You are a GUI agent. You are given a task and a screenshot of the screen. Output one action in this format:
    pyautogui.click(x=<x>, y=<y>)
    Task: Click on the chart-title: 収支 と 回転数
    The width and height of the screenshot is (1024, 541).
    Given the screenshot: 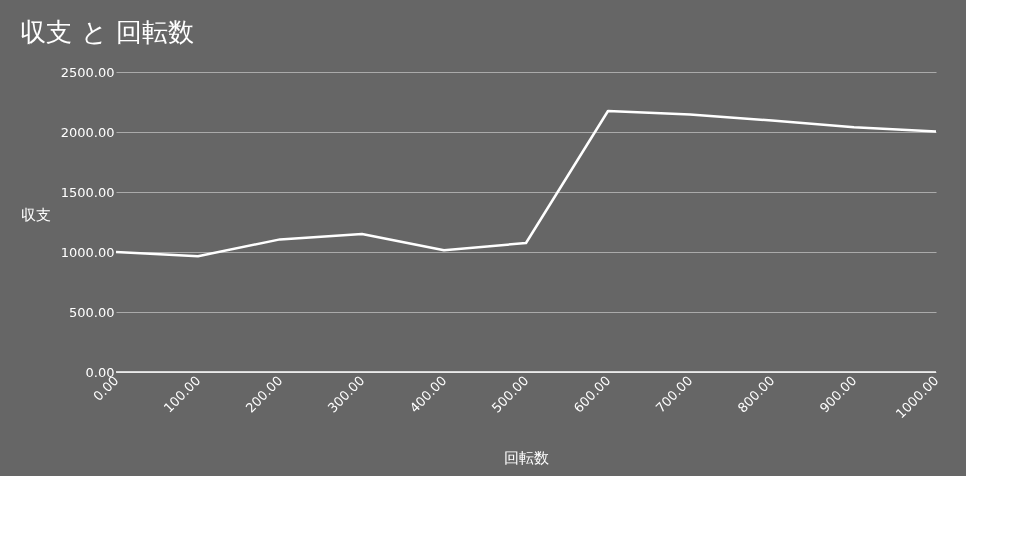 What is the action you would take?
    pyautogui.click(x=107, y=32)
    